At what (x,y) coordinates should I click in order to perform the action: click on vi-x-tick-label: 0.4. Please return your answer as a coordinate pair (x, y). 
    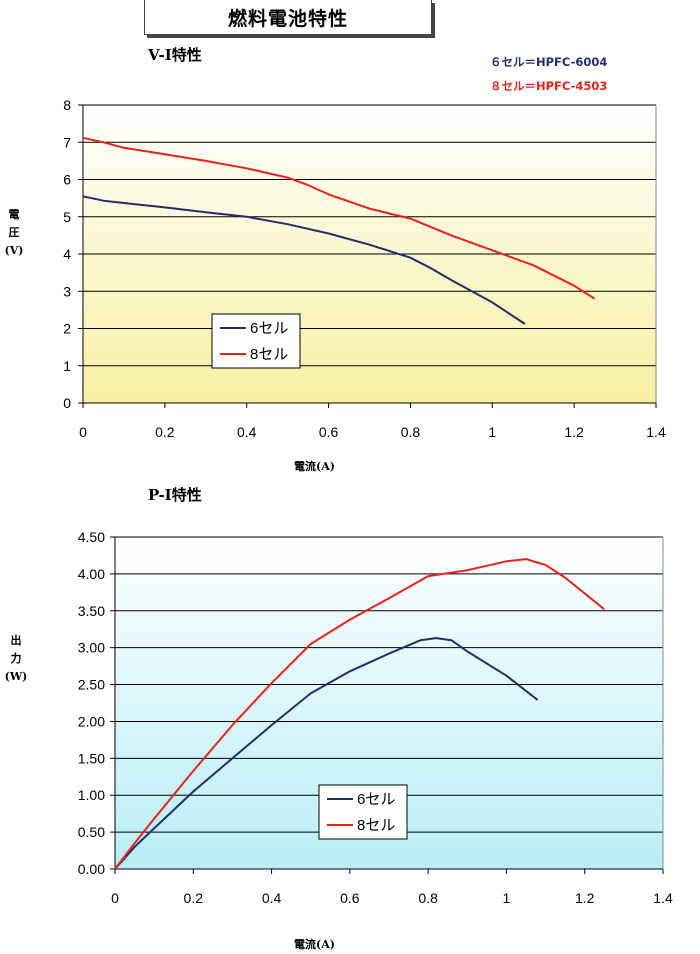
    Looking at the image, I should click on (247, 432).